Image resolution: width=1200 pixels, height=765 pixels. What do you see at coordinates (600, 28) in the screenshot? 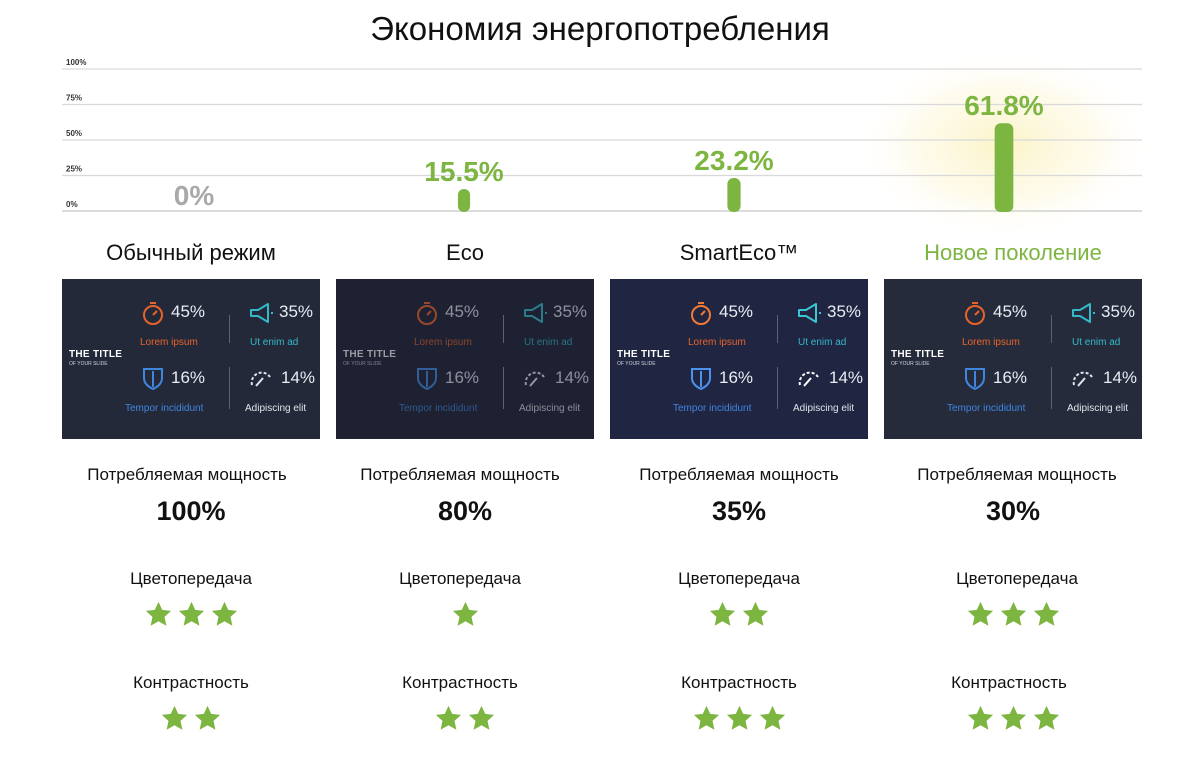
I see `page-title: Экономия энергопотребления` at bounding box center [600, 28].